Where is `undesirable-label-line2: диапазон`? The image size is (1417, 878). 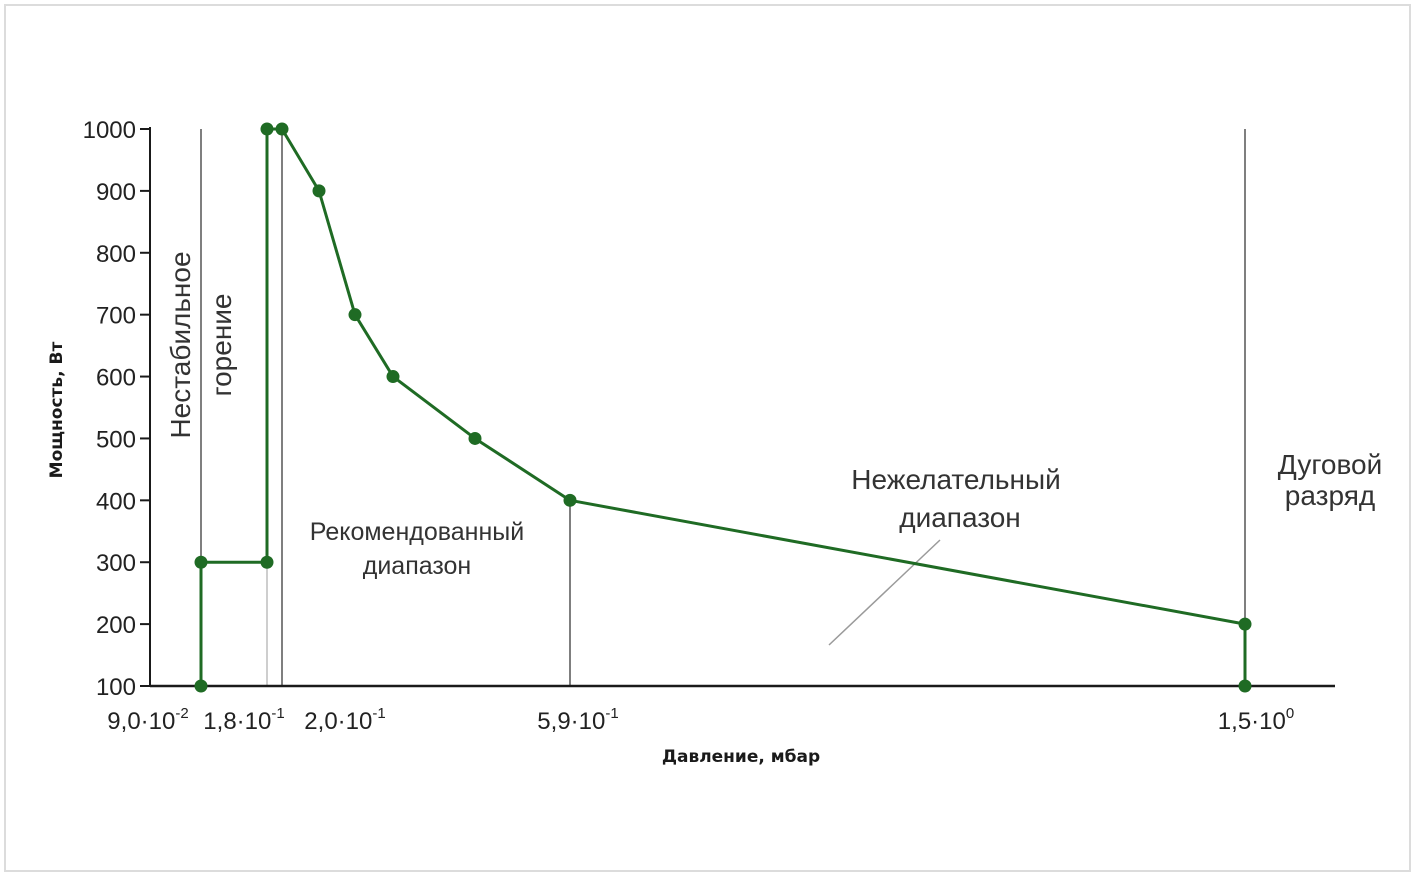
undesirable-label-line2: диапазон is located at coordinates (960, 517).